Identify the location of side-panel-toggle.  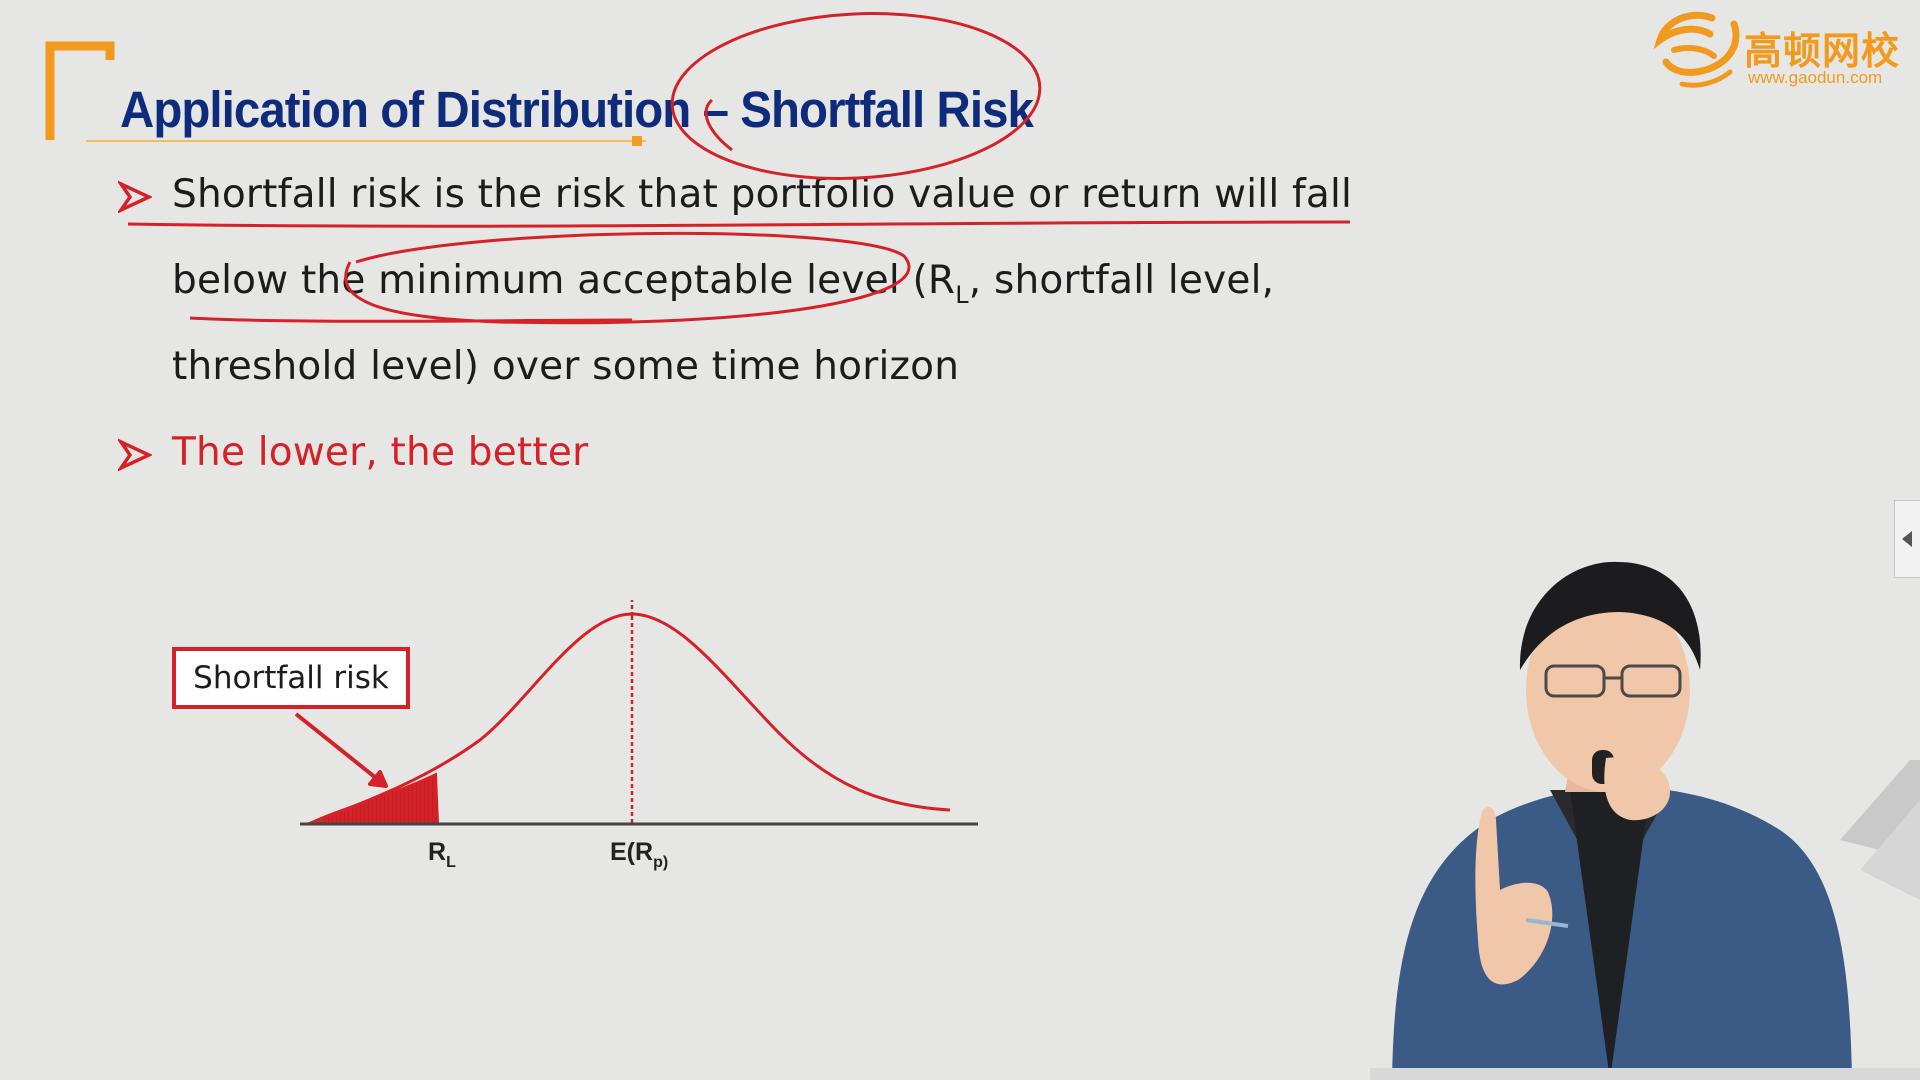
(1907, 539).